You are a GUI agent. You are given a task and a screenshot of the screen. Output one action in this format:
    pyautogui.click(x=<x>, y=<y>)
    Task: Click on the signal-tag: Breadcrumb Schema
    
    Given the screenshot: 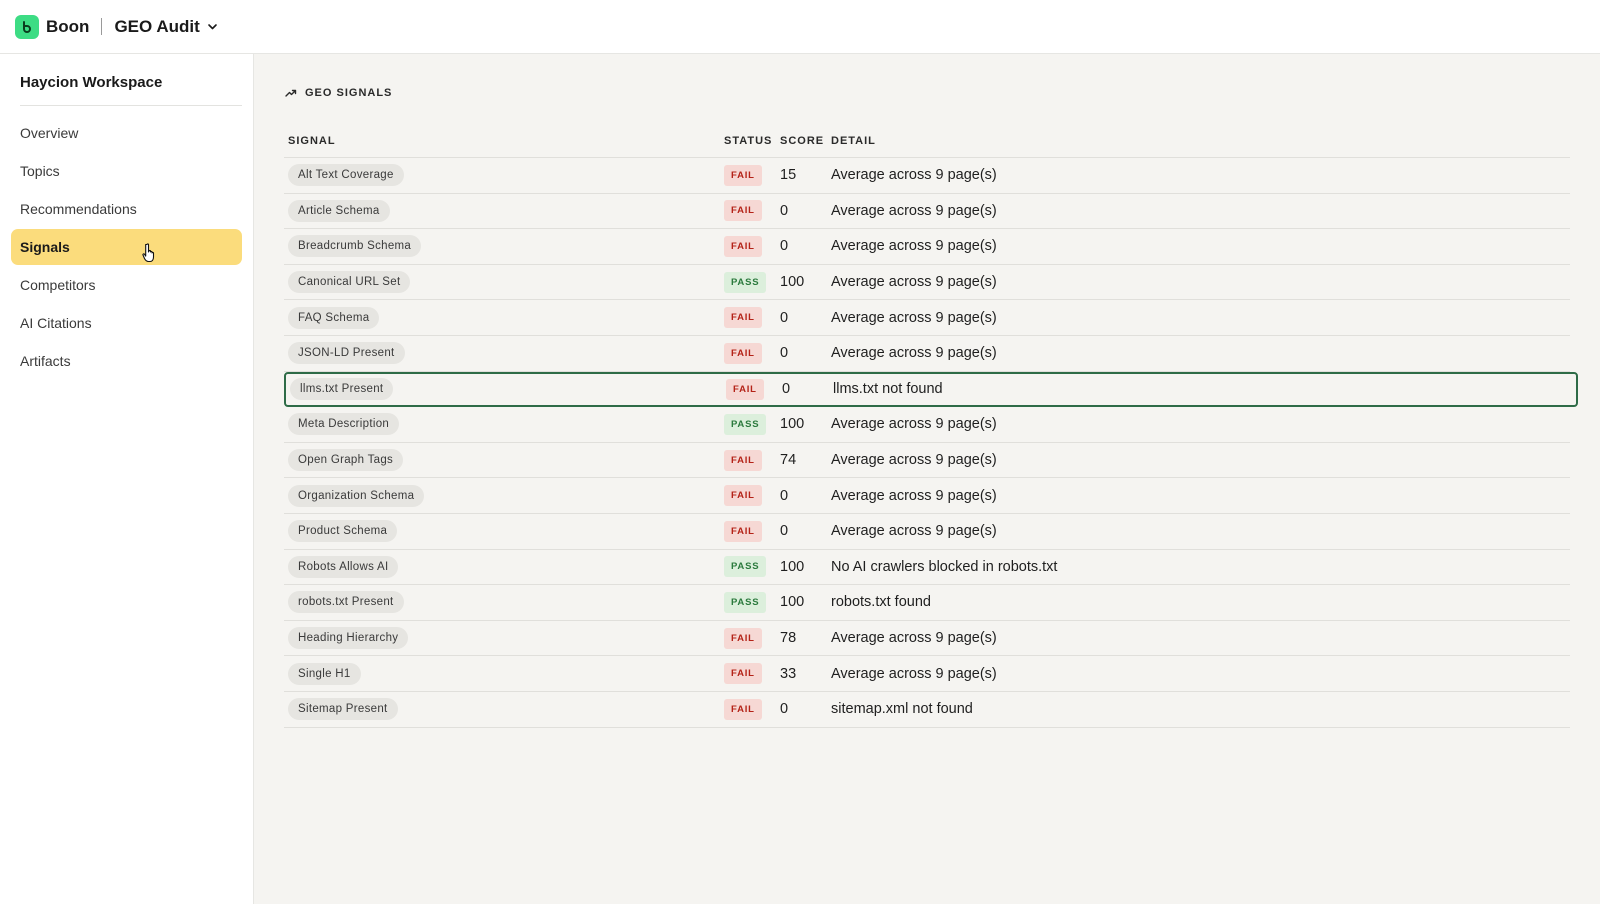 What is the action you would take?
    pyautogui.click(x=355, y=246)
    